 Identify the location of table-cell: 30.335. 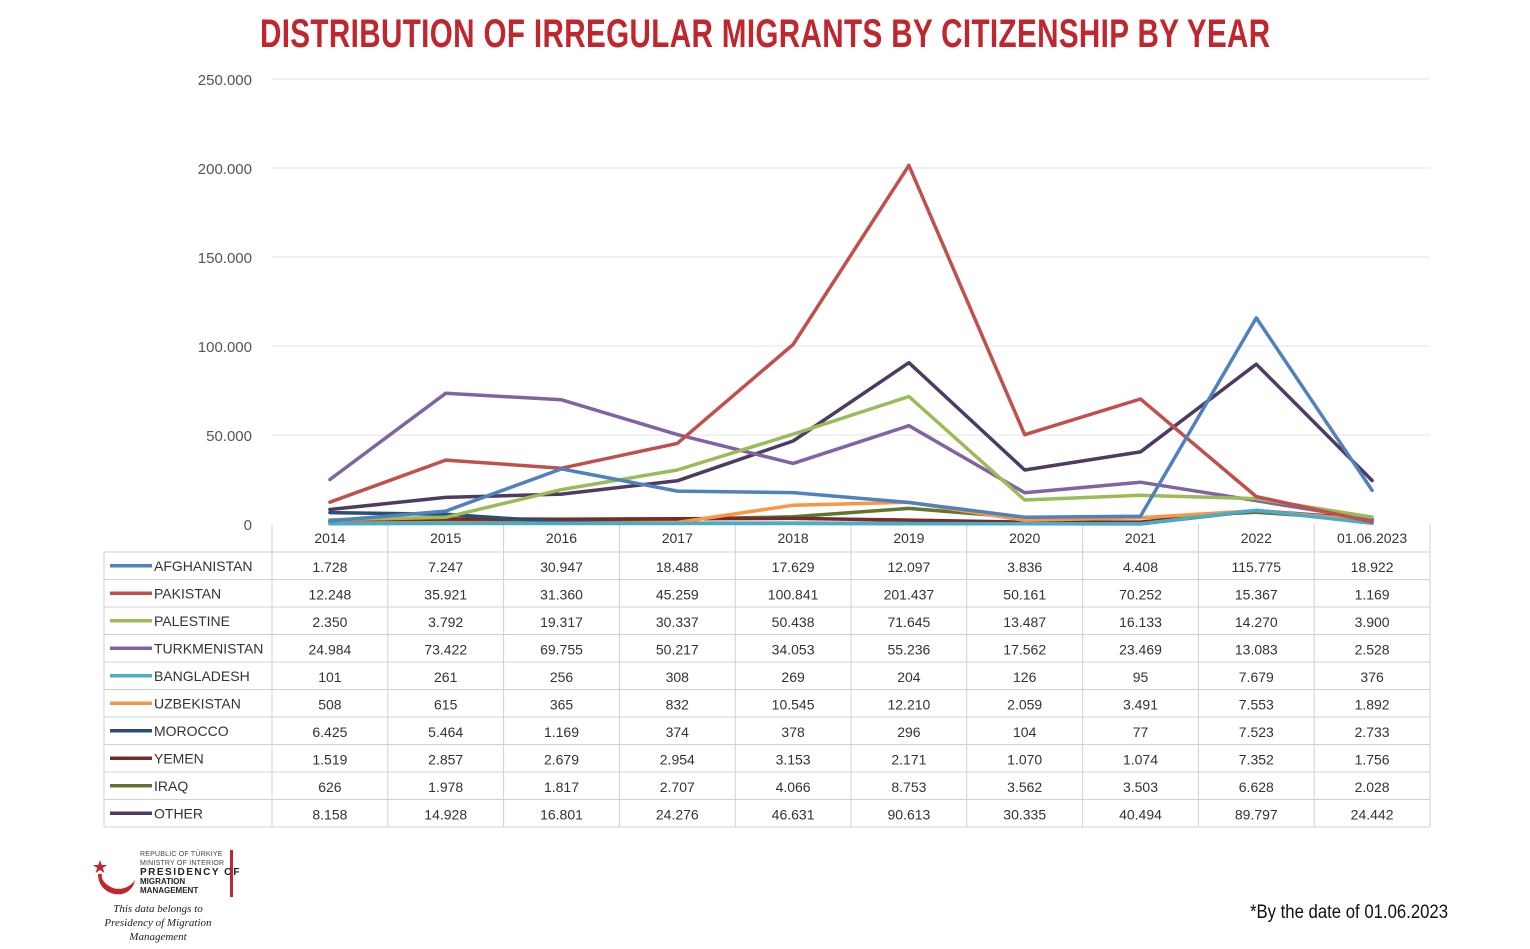
(1024, 814).